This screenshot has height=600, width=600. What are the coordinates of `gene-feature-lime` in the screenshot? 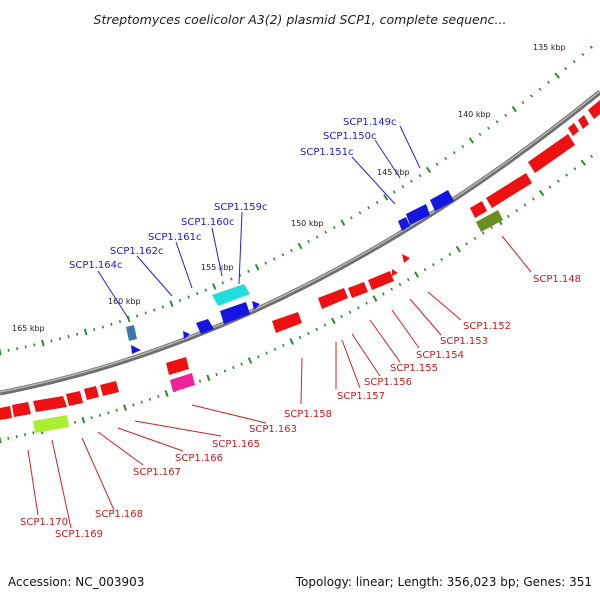 It's located at (51, 424).